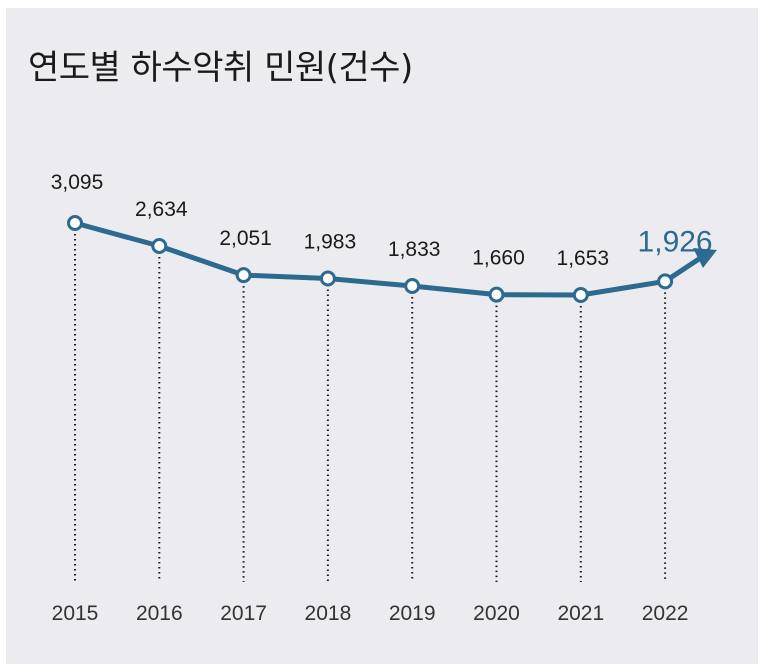 This screenshot has height=672, width=766. What do you see at coordinates (370, 259) in the screenshot?
I see `series-line` at bounding box center [370, 259].